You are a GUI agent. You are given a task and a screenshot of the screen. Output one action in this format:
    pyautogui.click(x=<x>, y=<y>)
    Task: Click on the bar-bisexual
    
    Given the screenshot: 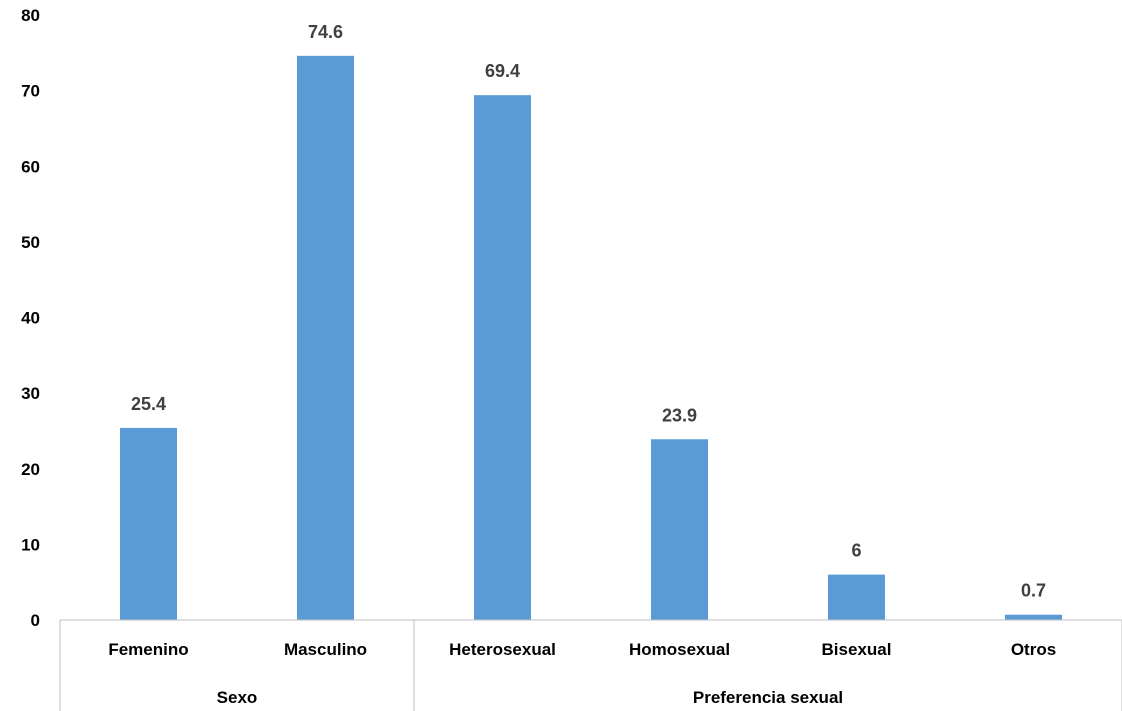 What is the action you would take?
    pyautogui.click(x=856, y=597)
    